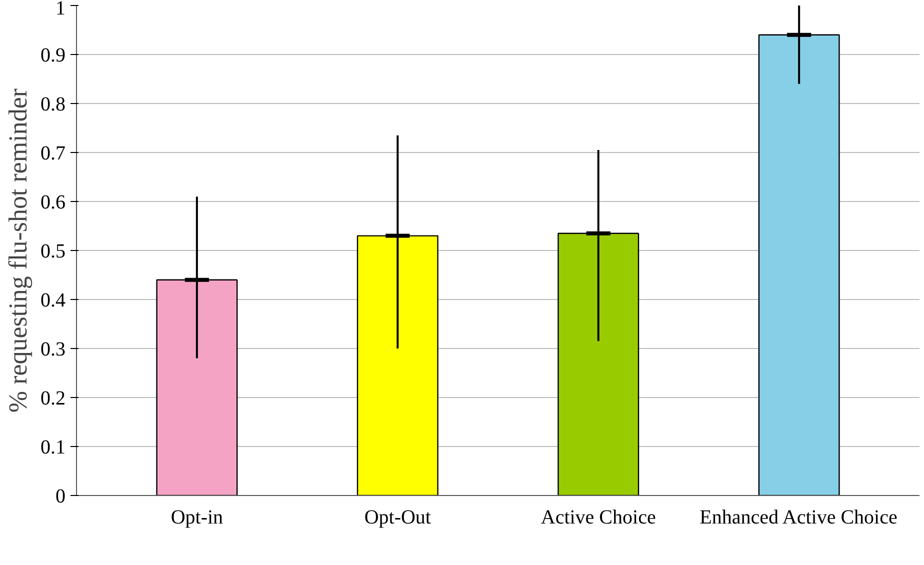 The image size is (924, 565). Describe the element at coordinates (53, 251) in the screenshot. I see `y-tick-label: 0.5` at that location.